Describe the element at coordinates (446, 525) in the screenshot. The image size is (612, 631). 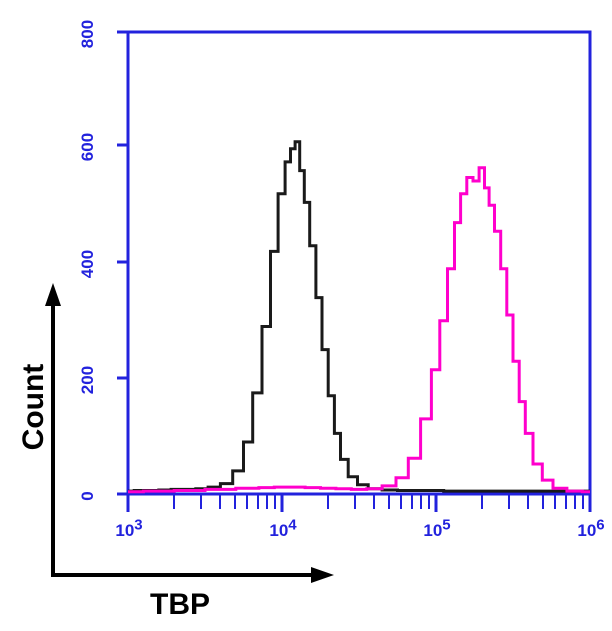
I see `x-tick-exp-1e5: 5` at that location.